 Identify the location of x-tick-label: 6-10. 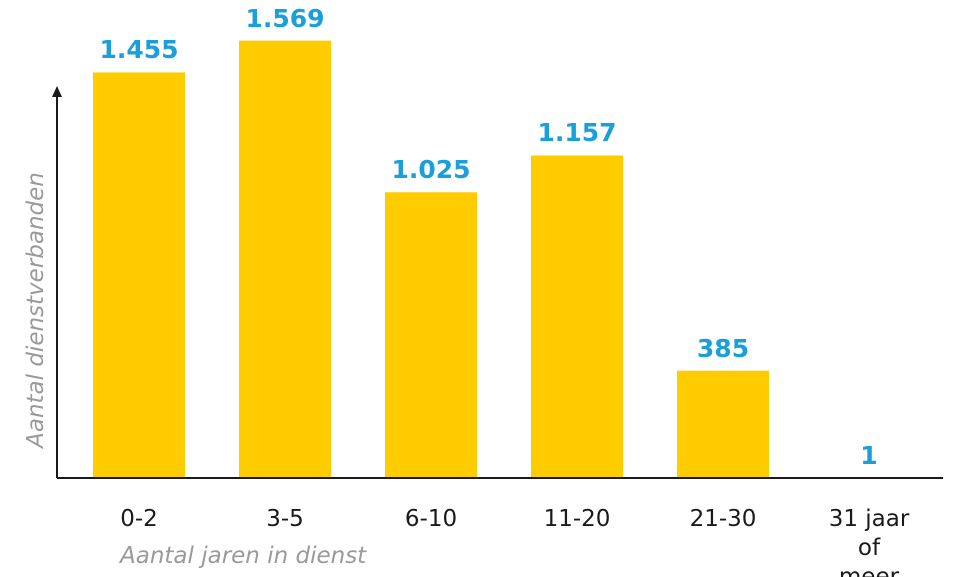
(431, 519).